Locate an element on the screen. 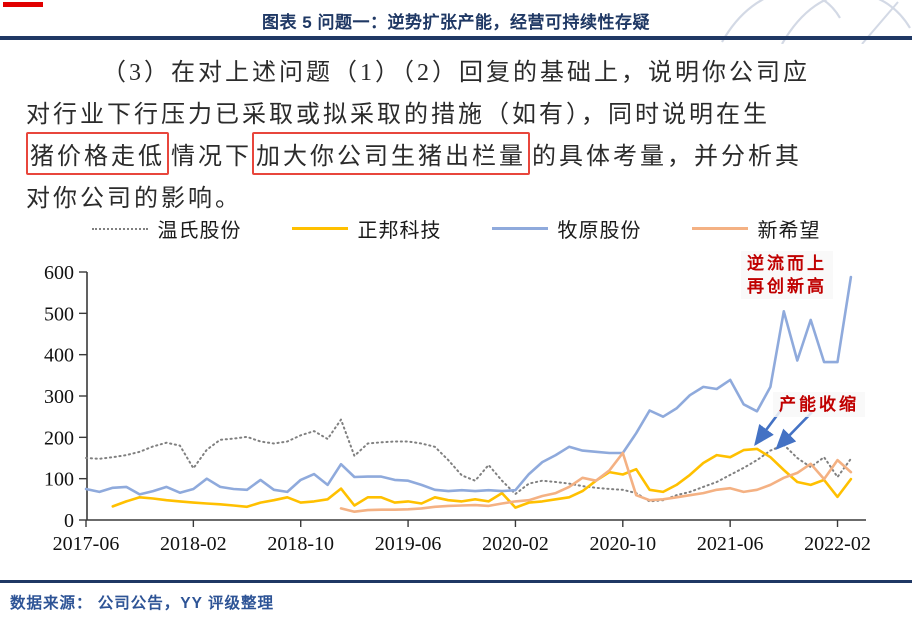  svg-text: 300 is located at coordinates (59, 397).